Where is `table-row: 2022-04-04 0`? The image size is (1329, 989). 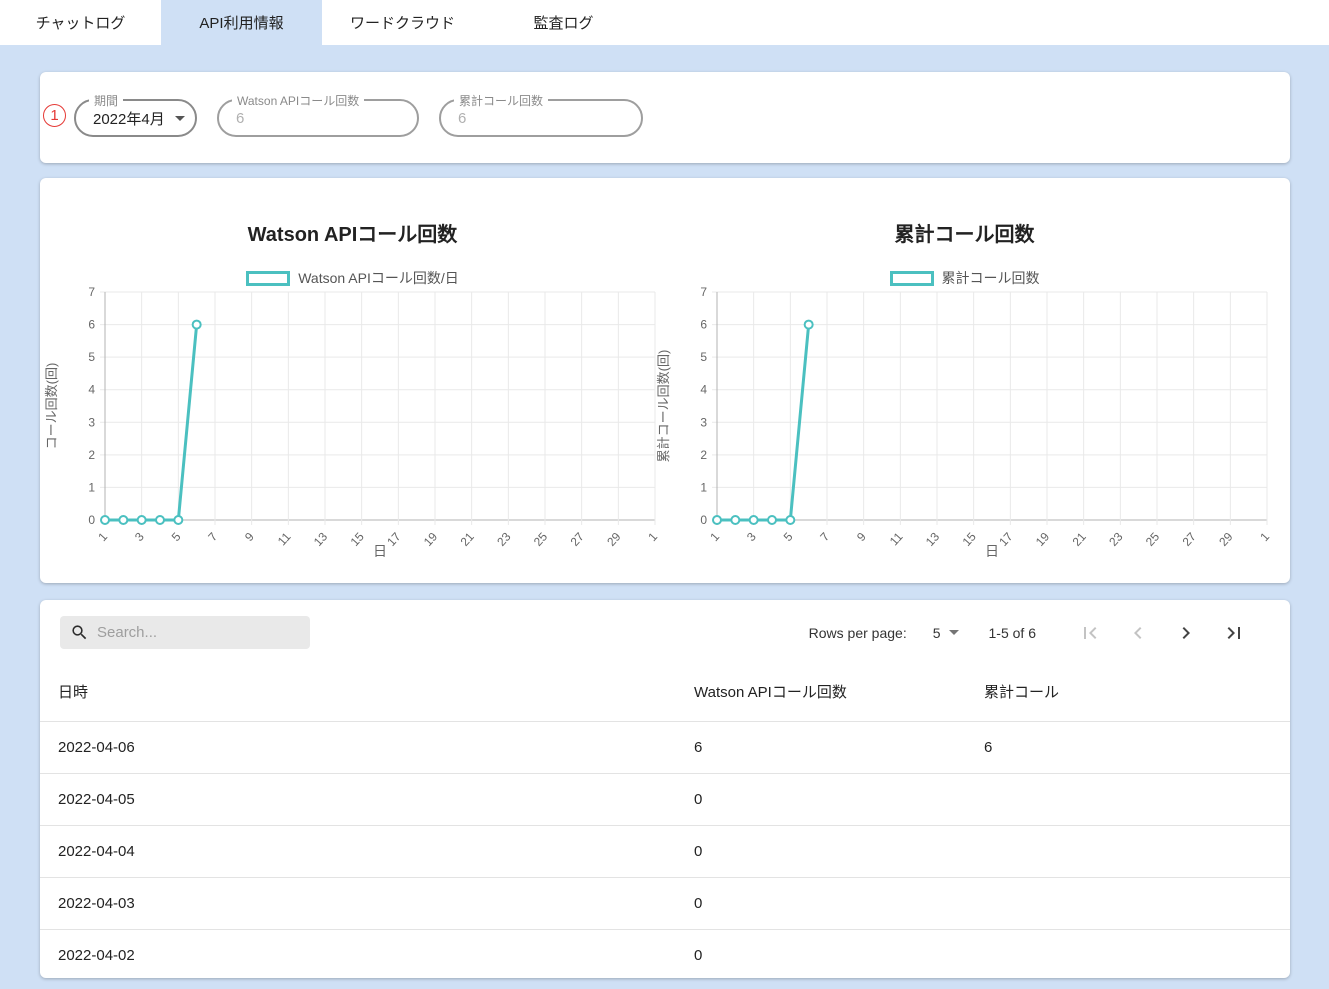 table-row: 2022-04-04 0 is located at coordinates (665, 850).